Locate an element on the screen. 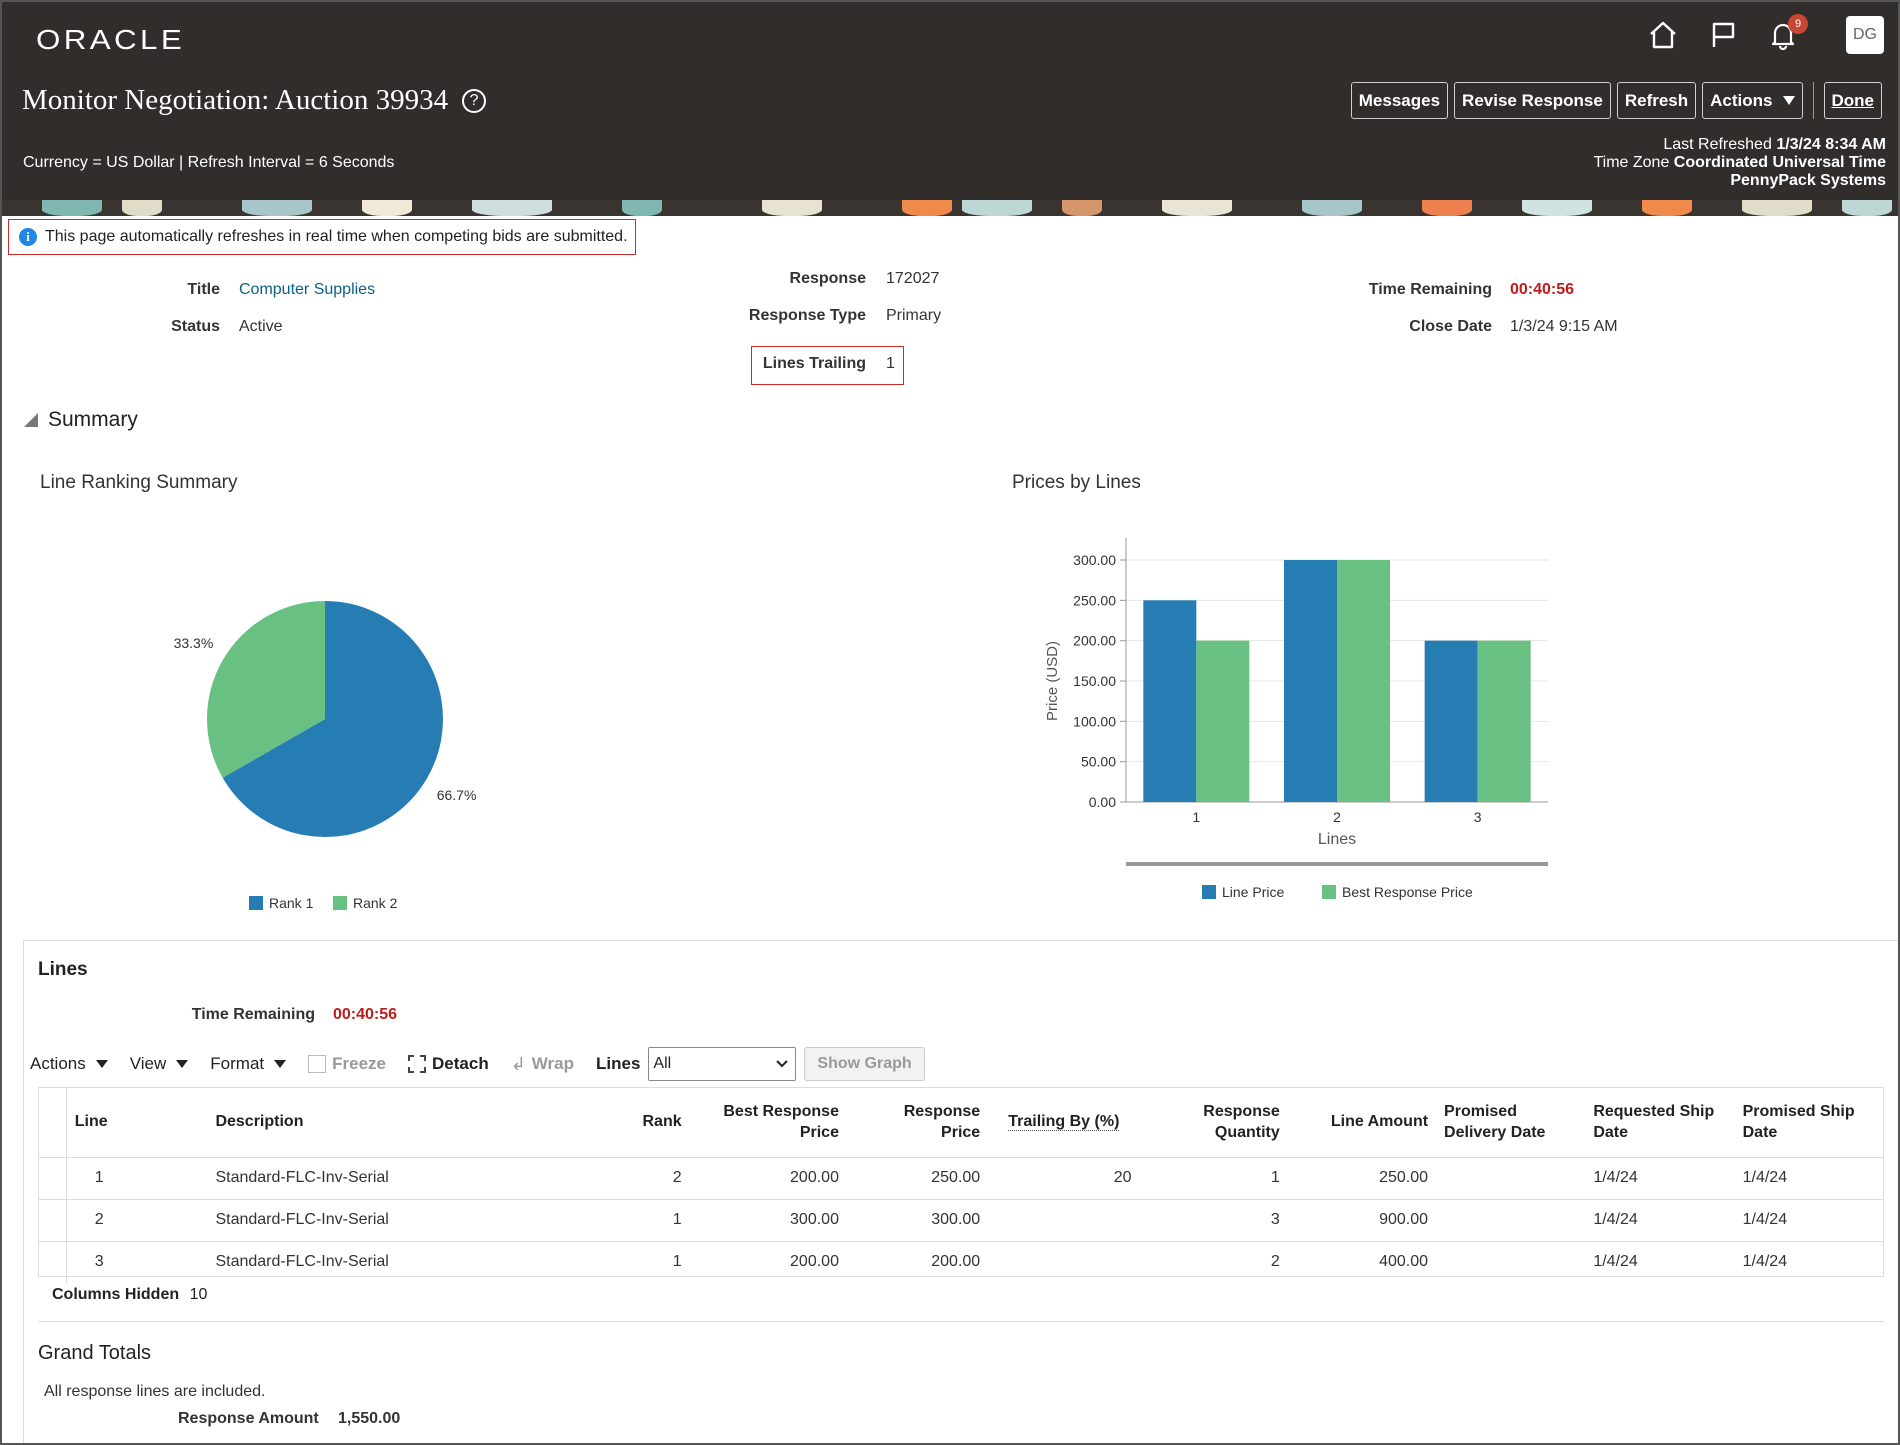 The image size is (1900, 1445). line-amount-cell: 250.00 is located at coordinates (1362, 1177).